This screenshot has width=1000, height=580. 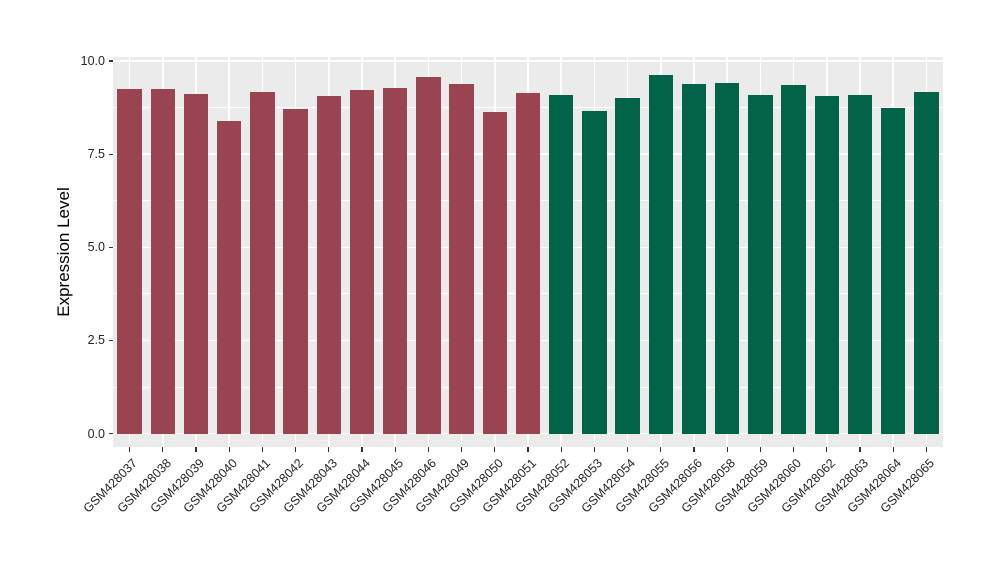 I want to click on y-tick-label: 7.5, so click(x=96, y=154).